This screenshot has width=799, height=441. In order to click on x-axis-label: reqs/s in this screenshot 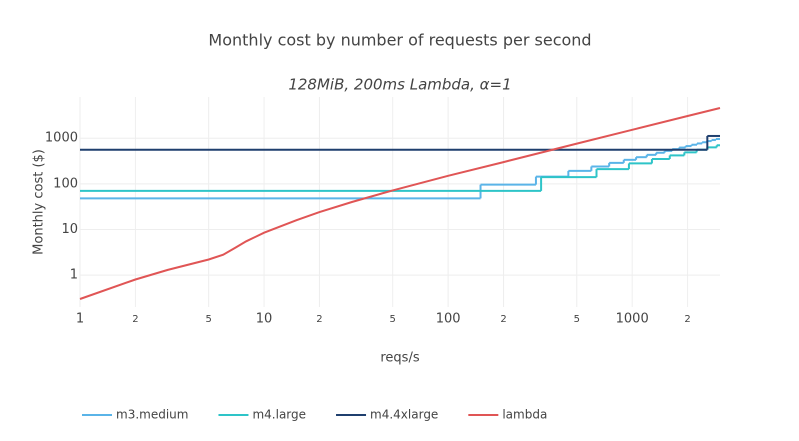, I will do `click(399, 358)`.